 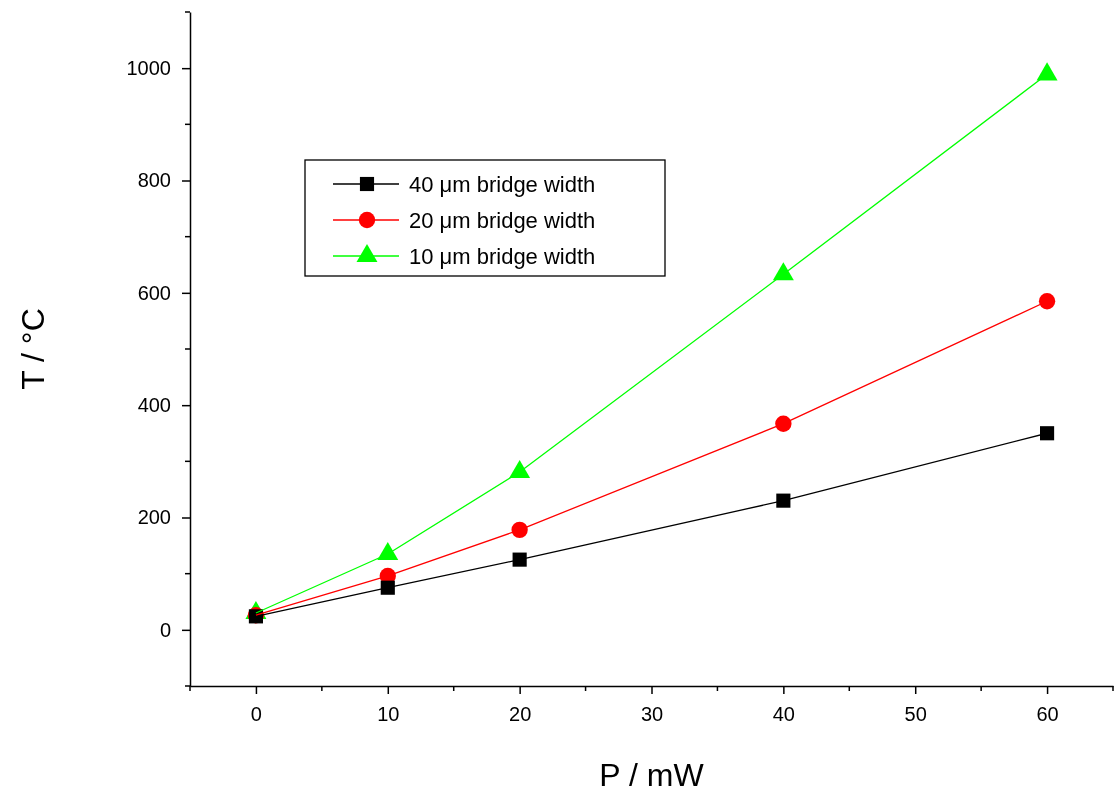 I want to click on y-tick-label: 600, so click(x=154, y=292).